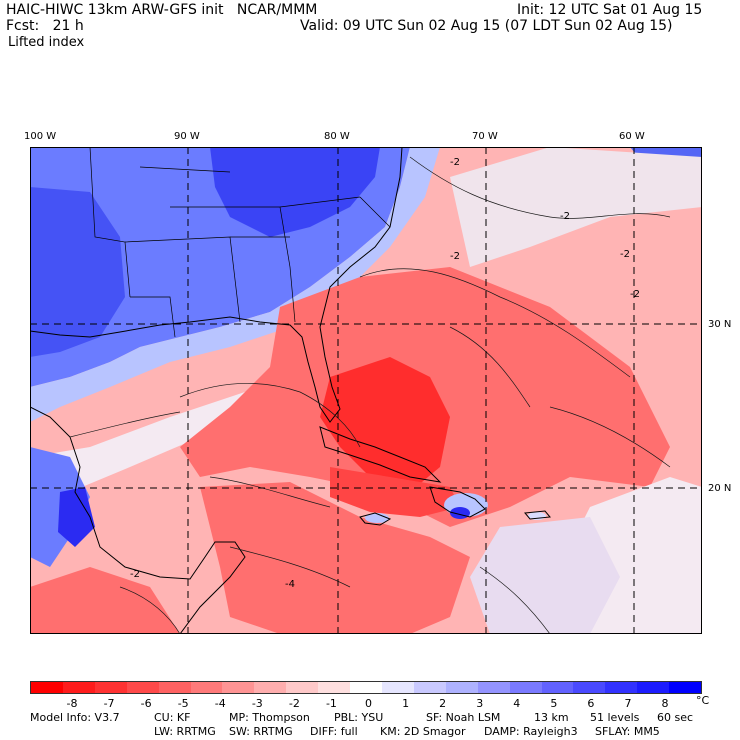 The height and width of the screenshot is (740, 740). What do you see at coordinates (72, 703) in the screenshot?
I see `colorbar-label: -8` at bounding box center [72, 703].